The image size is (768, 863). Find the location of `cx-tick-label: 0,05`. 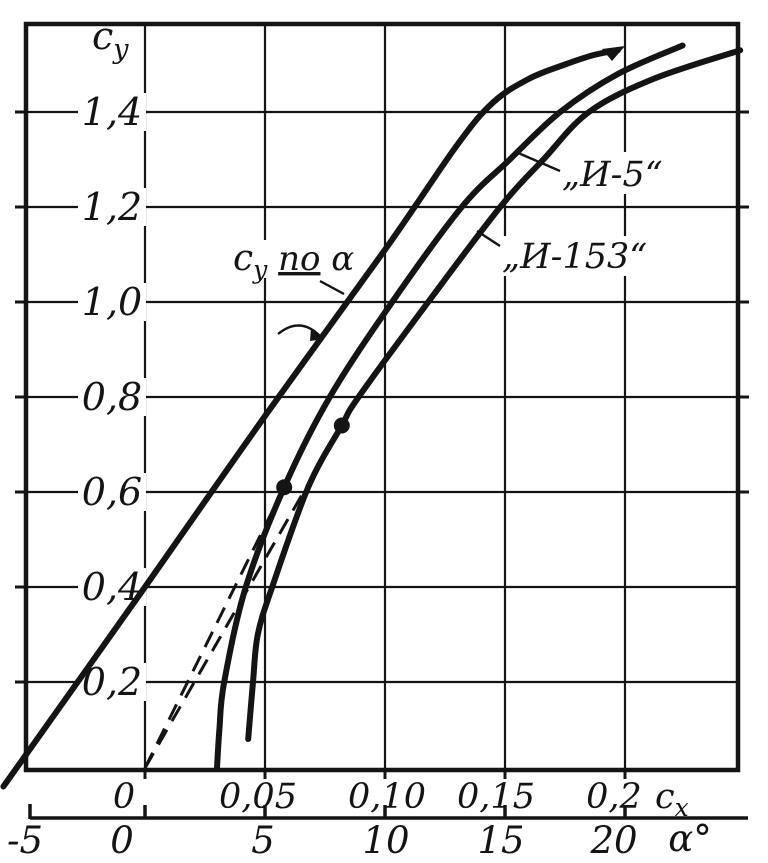

cx-tick-label: 0,05 is located at coordinates (258, 797).